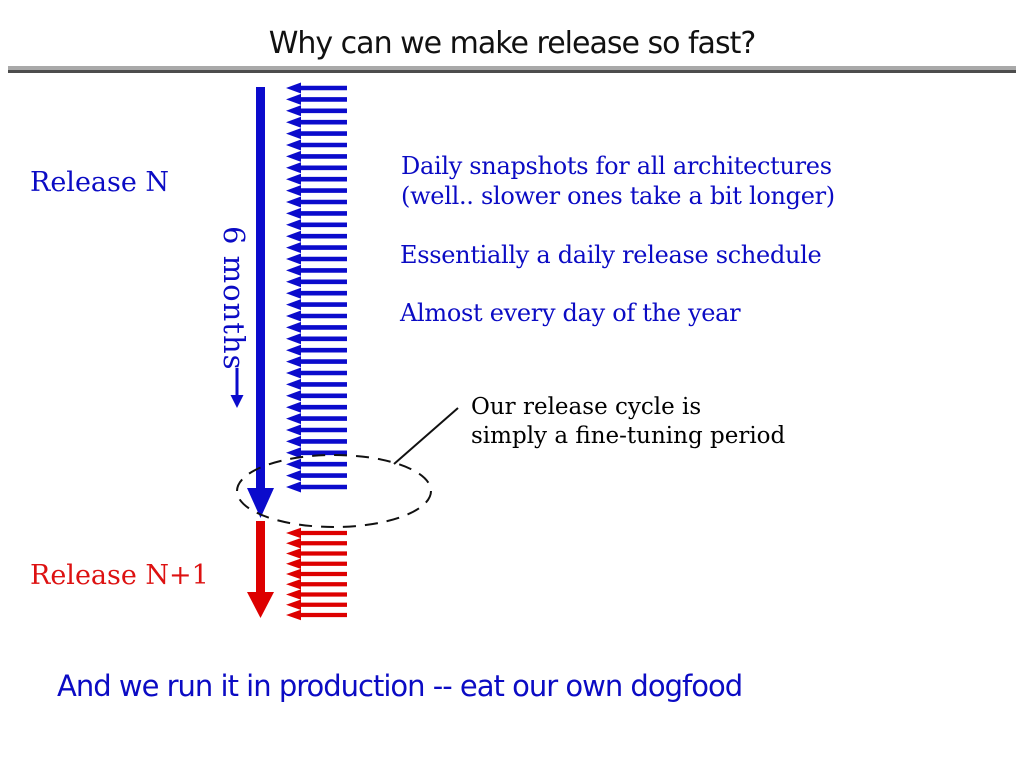 Image resolution: width=1024 pixels, height=768 pixels. What do you see at coordinates (586, 407) in the screenshot?
I see `fine-tuning-callout-line1: Our release cycle is` at bounding box center [586, 407].